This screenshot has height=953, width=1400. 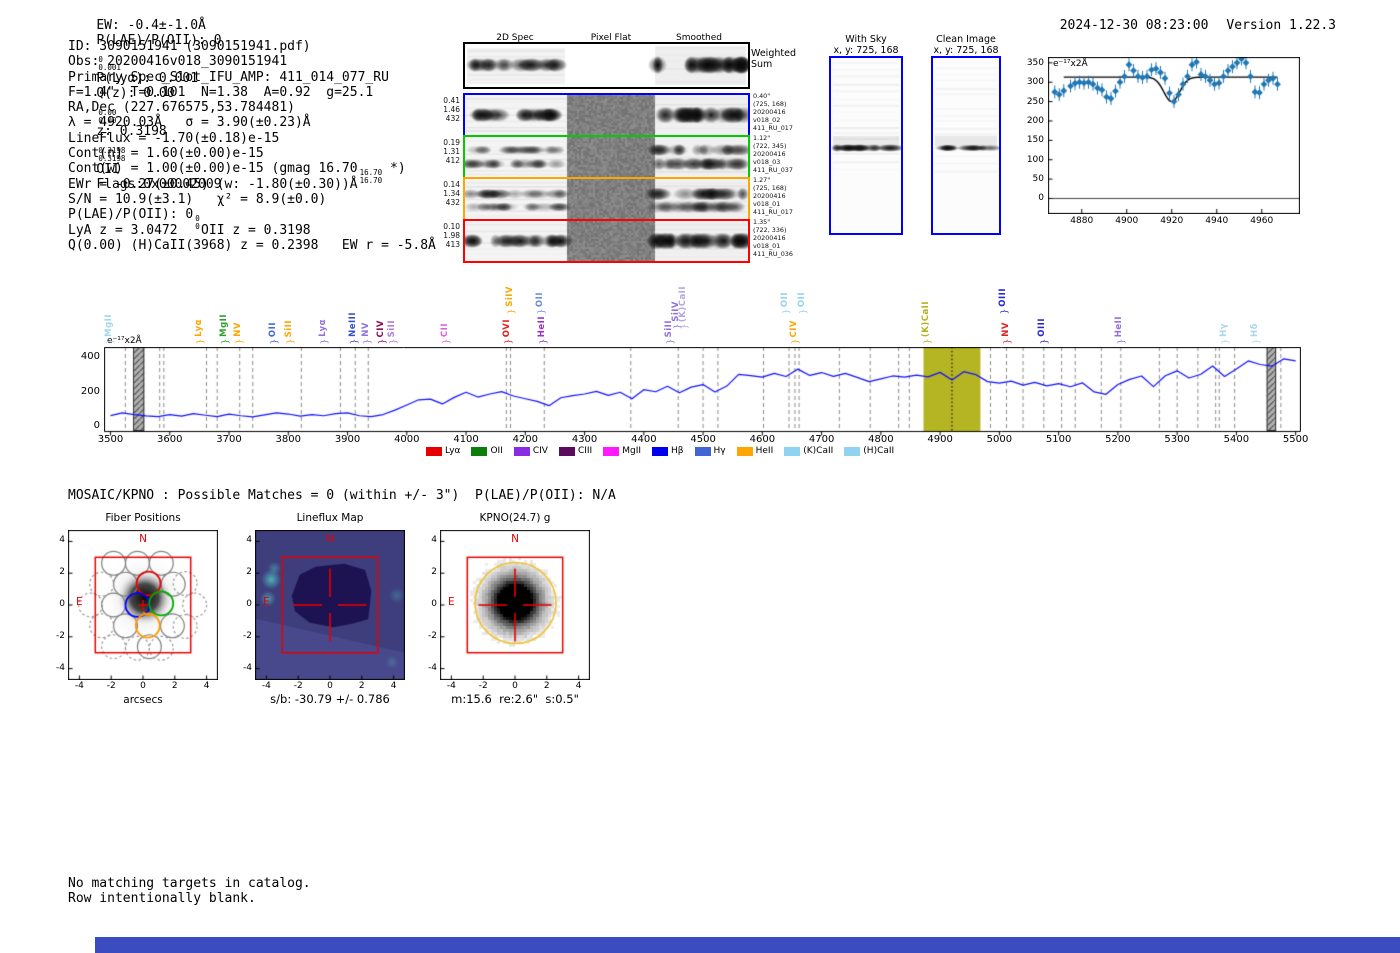 What do you see at coordinates (966, 45) in the screenshot?
I see `clean-image-title: Clean Image x, y: 725, 168` at bounding box center [966, 45].